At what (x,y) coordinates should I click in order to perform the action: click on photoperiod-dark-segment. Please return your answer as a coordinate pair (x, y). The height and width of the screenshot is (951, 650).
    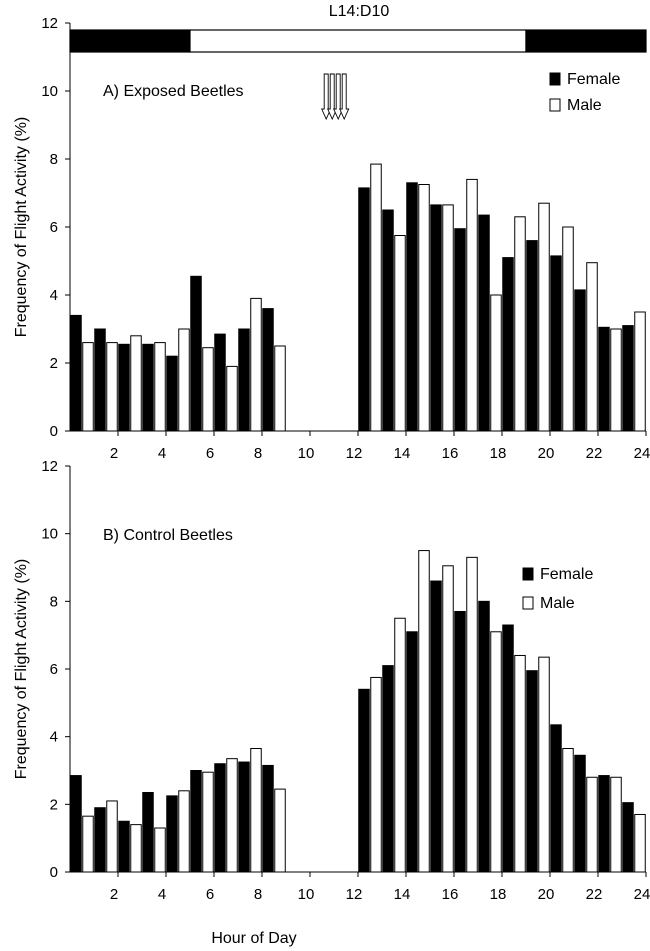
    Looking at the image, I should click on (130, 41).